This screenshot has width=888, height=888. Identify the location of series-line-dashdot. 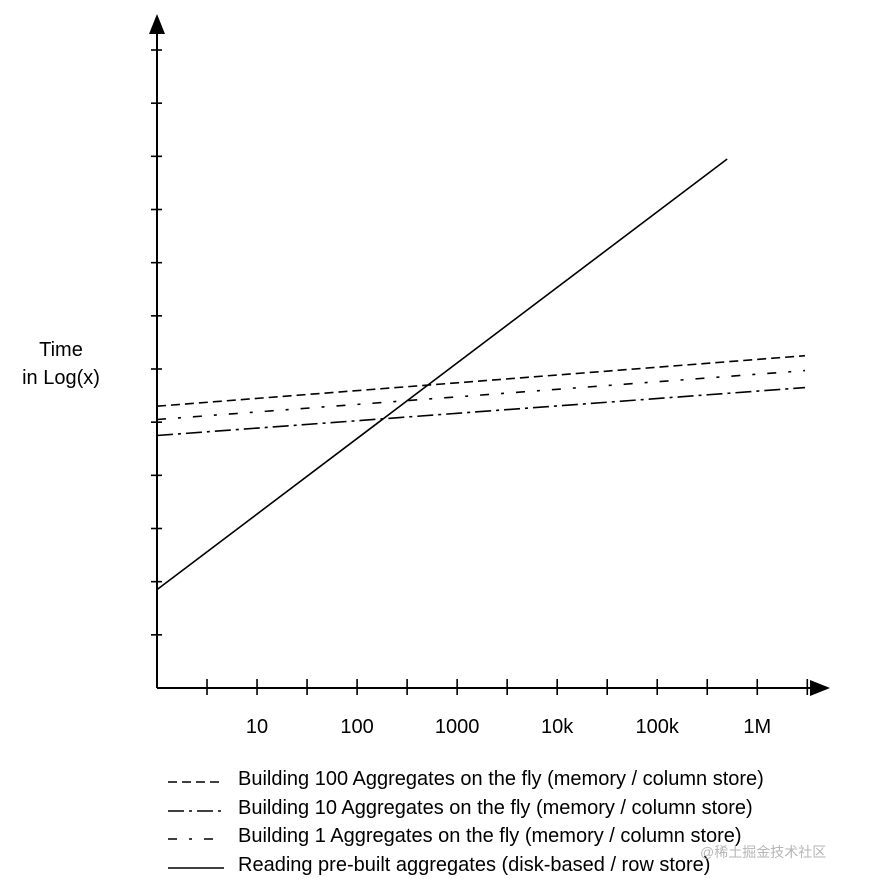
(481, 411).